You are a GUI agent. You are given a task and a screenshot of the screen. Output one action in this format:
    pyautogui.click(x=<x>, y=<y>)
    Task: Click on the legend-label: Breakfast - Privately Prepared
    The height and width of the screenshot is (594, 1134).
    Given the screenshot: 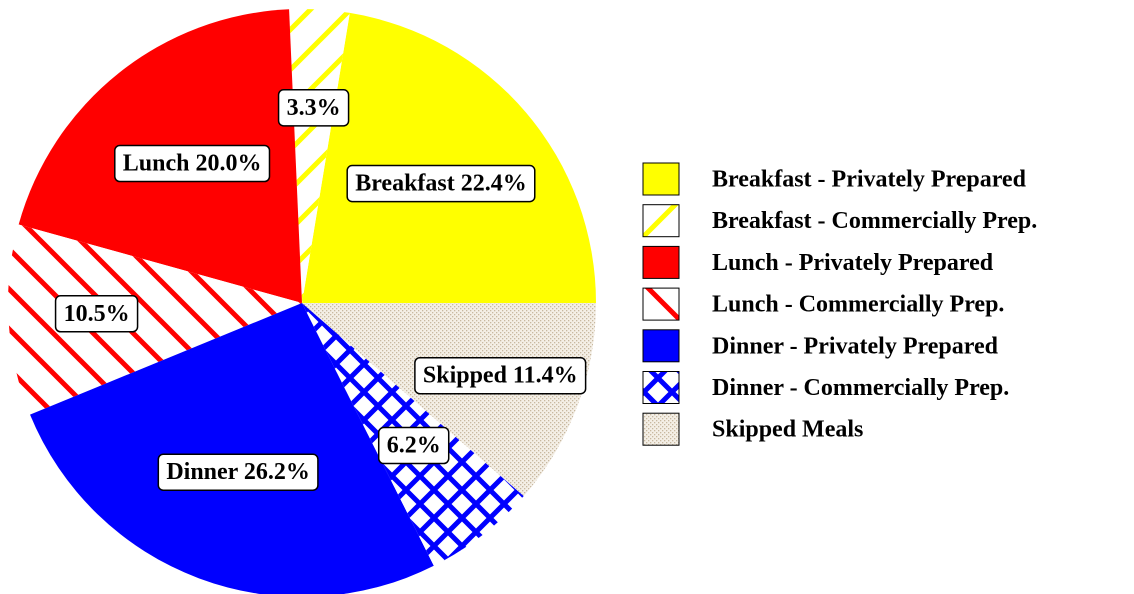 What is the action you would take?
    pyautogui.click(x=869, y=180)
    